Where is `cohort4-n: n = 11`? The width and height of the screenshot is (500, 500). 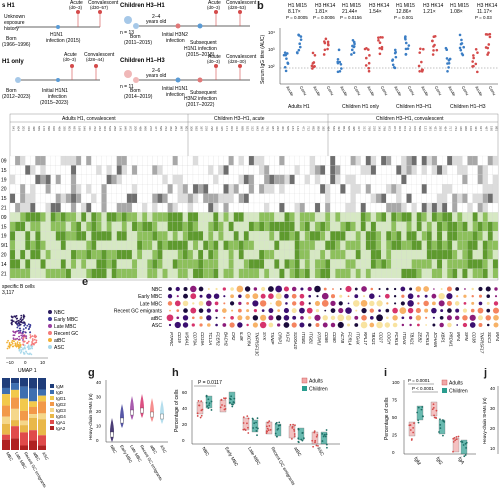
cohort4-n: n = 11 is located at coordinates (127, 87).